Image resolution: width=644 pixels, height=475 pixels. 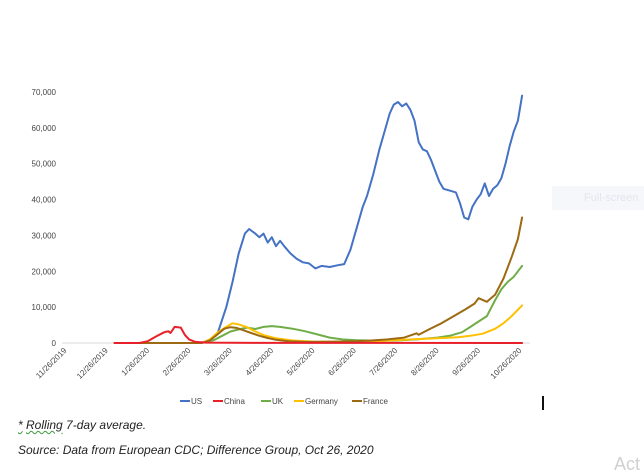 What do you see at coordinates (301, 362) in the screenshot?
I see `x-tick-label: 5/26/2020` at bounding box center [301, 362].